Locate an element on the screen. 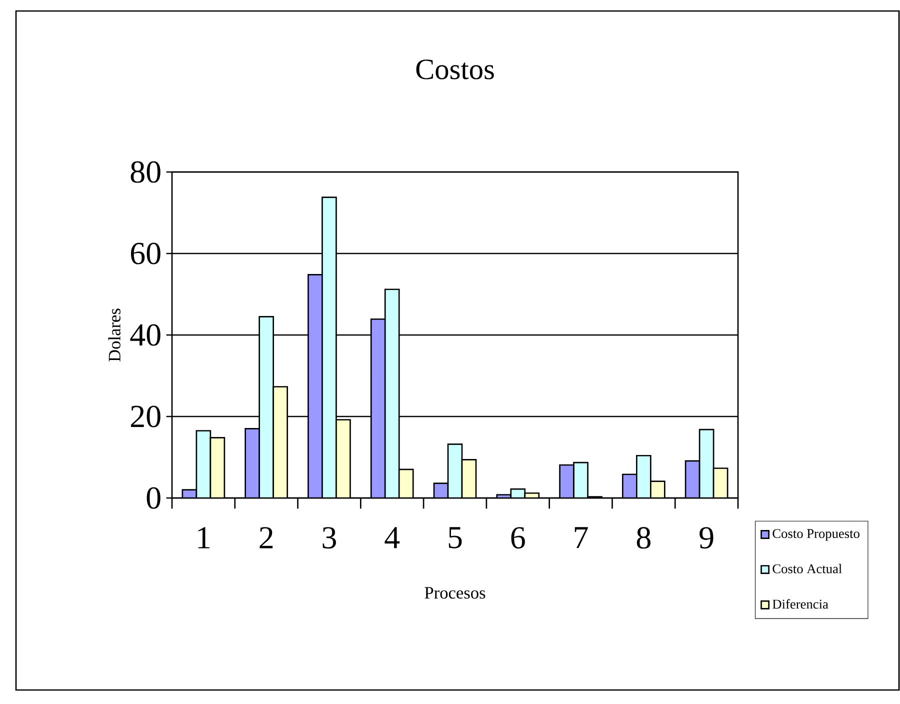 Image resolution: width=900 pixels, height=704 pixels. x-tick-label: 1 is located at coordinates (204, 537).